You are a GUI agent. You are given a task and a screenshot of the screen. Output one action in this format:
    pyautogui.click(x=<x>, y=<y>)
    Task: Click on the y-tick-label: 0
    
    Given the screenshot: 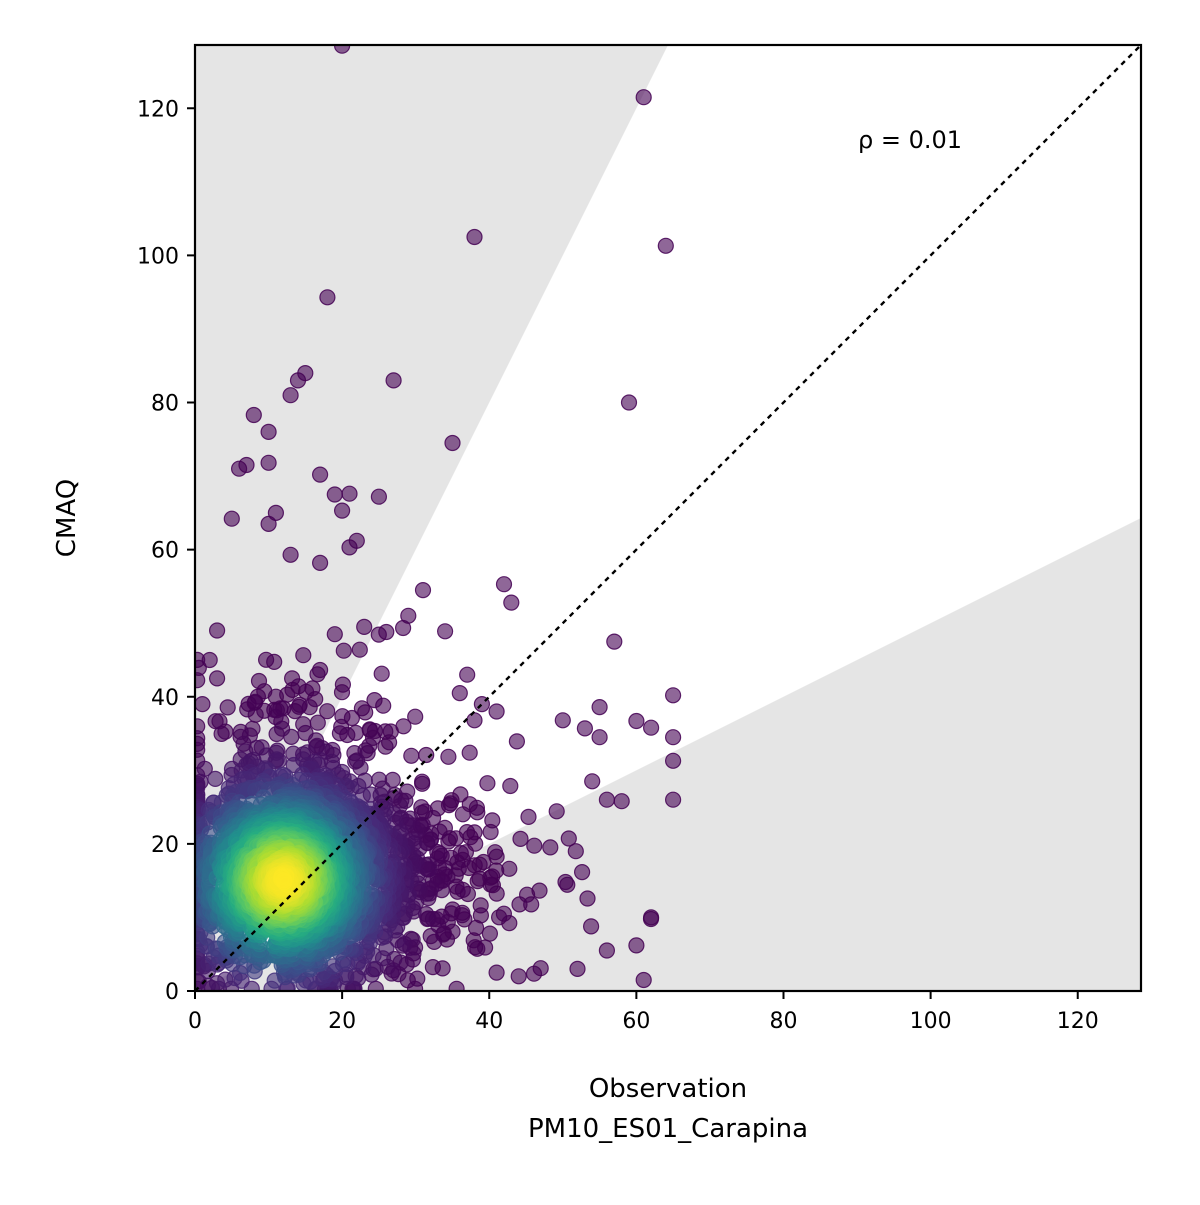 What is the action you would take?
    pyautogui.click(x=172, y=992)
    